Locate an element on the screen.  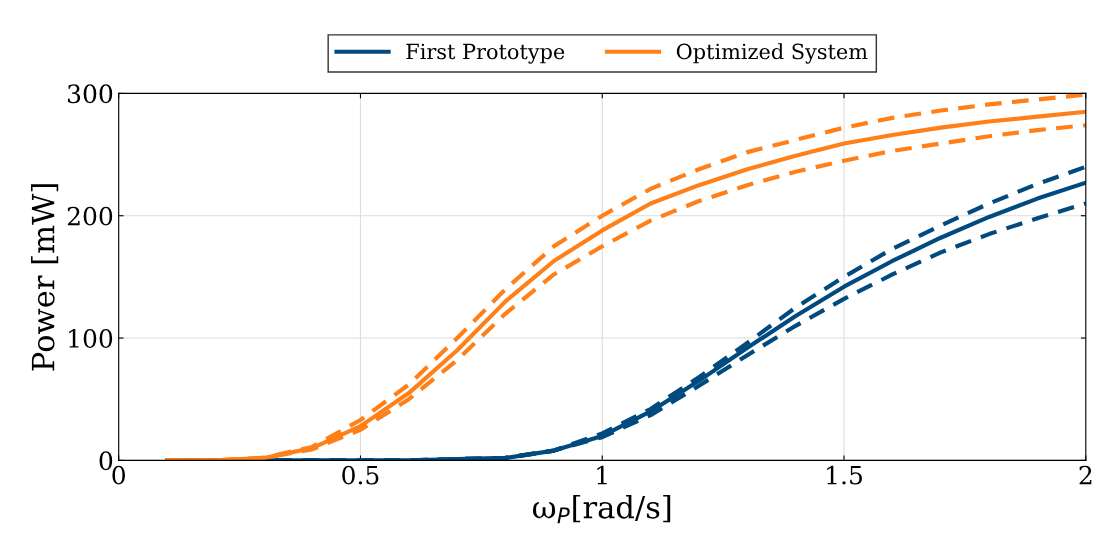
x-axis-title: ω$_{P}$[rad/s] is located at coordinates (602, 509).